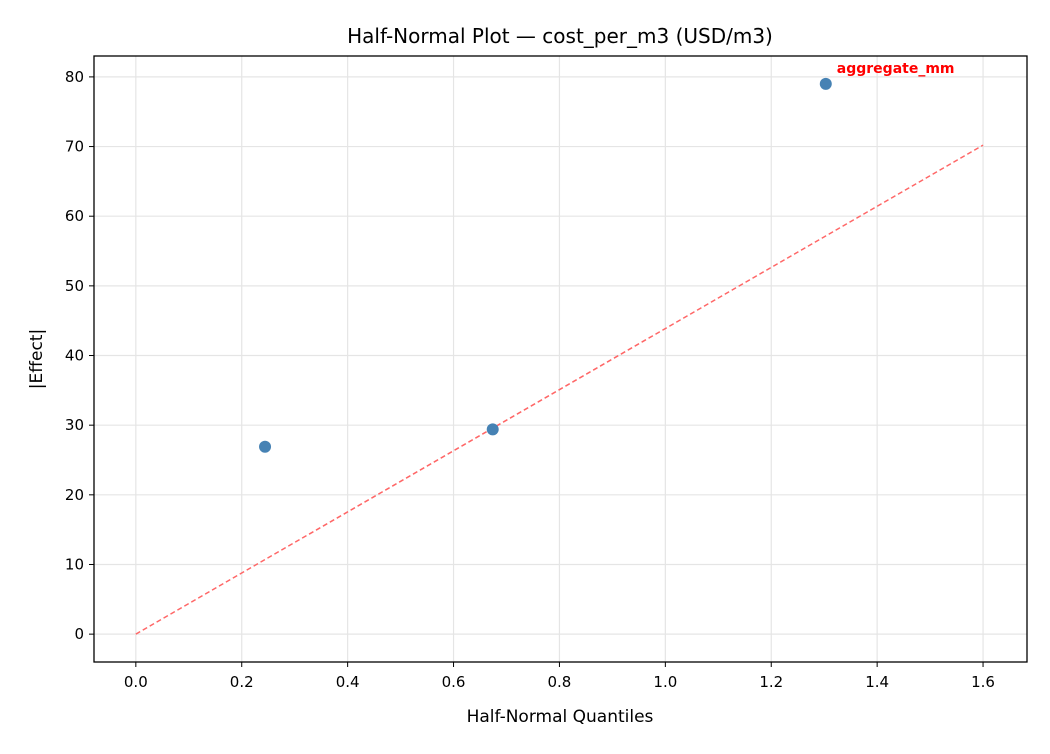 The height and width of the screenshot is (754, 1050). Describe the element at coordinates (37, 359) in the screenshot. I see `y-axis-label: |Effect|` at that location.